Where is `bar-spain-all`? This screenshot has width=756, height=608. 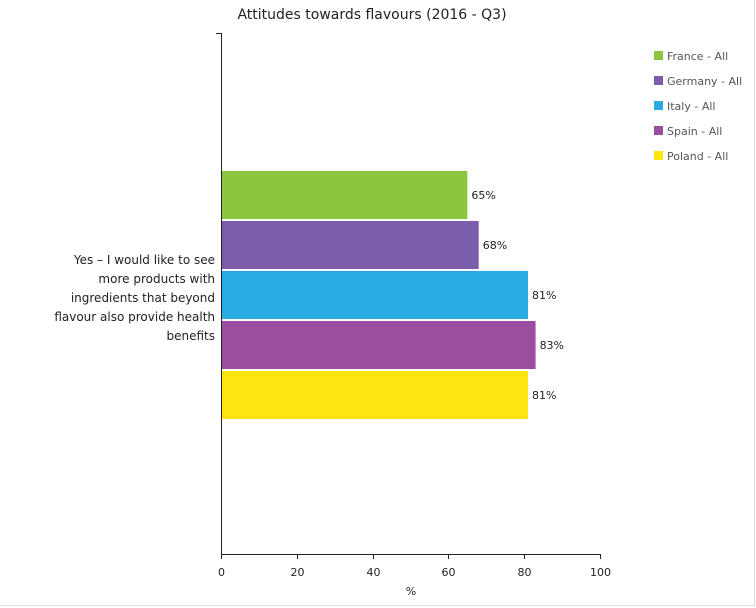
bar-spain-all is located at coordinates (379, 345).